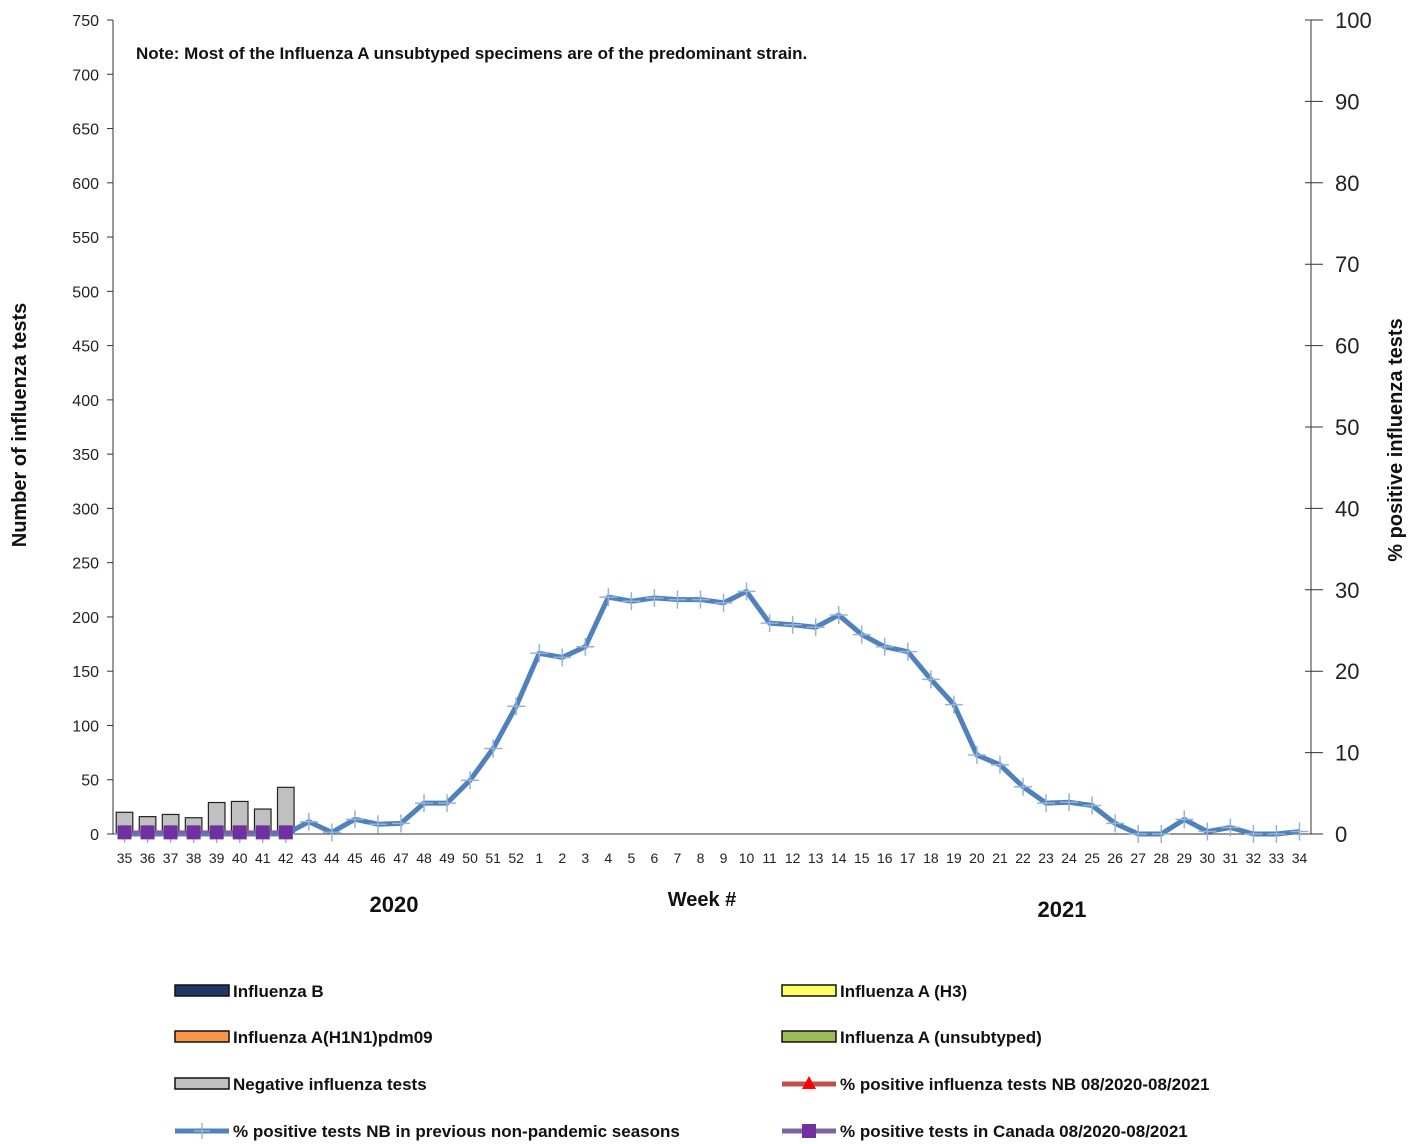  Describe the element at coordinates (539, 858) in the screenshot. I see `x-tick-label: 1` at that location.